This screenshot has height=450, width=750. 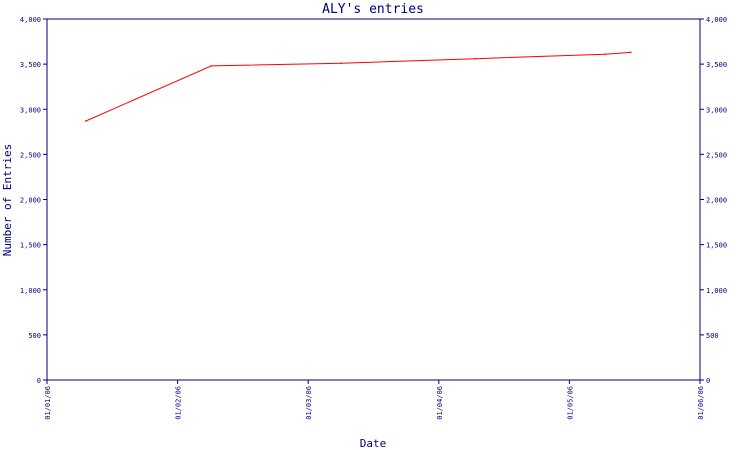 What do you see at coordinates (30, 291) in the screenshot?
I see `y-tick-label-left: 1,000` at bounding box center [30, 291].